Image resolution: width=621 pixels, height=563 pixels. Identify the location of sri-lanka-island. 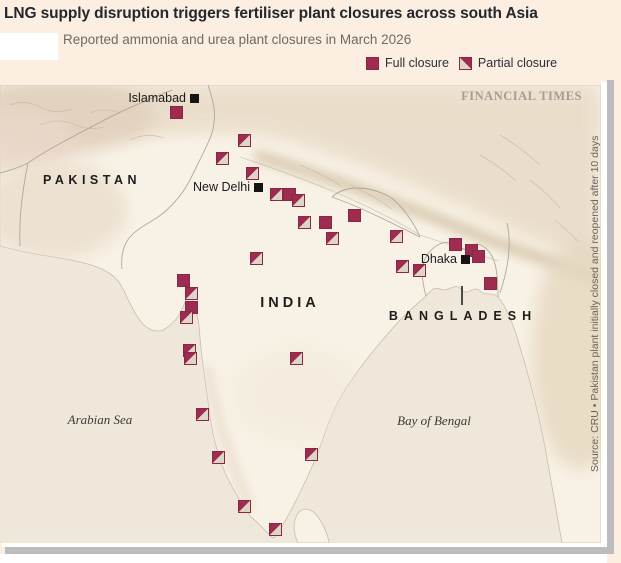
(311, 525).